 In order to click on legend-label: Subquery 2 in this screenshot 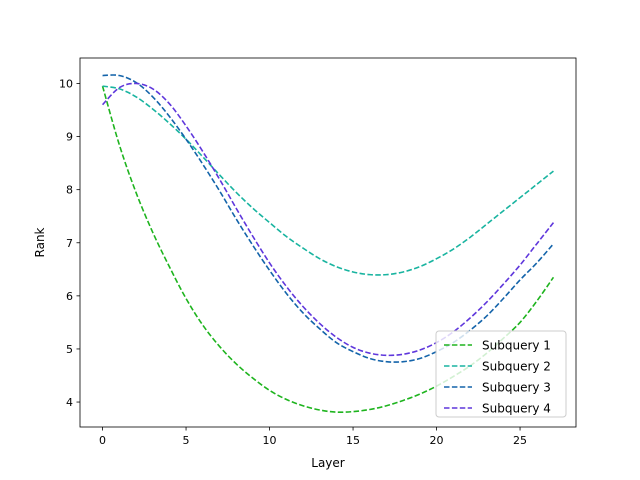, I will do `click(516, 367)`.